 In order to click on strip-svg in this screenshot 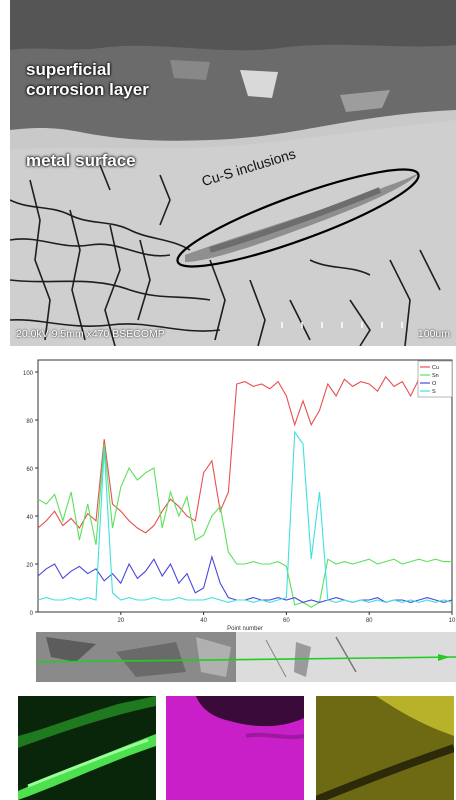, I will do `click(245, 657)`.